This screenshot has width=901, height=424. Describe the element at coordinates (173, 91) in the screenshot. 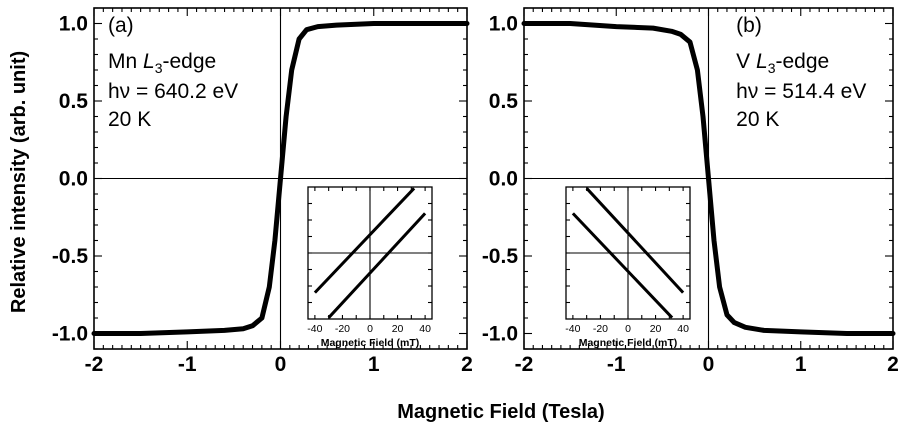

I see `photon-energy-label: hν = 640.2 eV` at that location.